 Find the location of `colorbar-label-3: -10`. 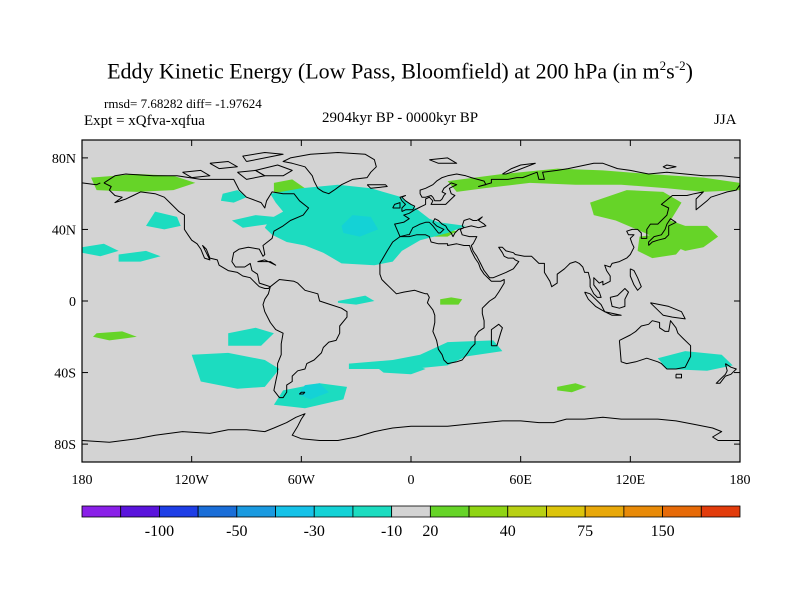

colorbar-label-3: -10 is located at coordinates (391, 531).